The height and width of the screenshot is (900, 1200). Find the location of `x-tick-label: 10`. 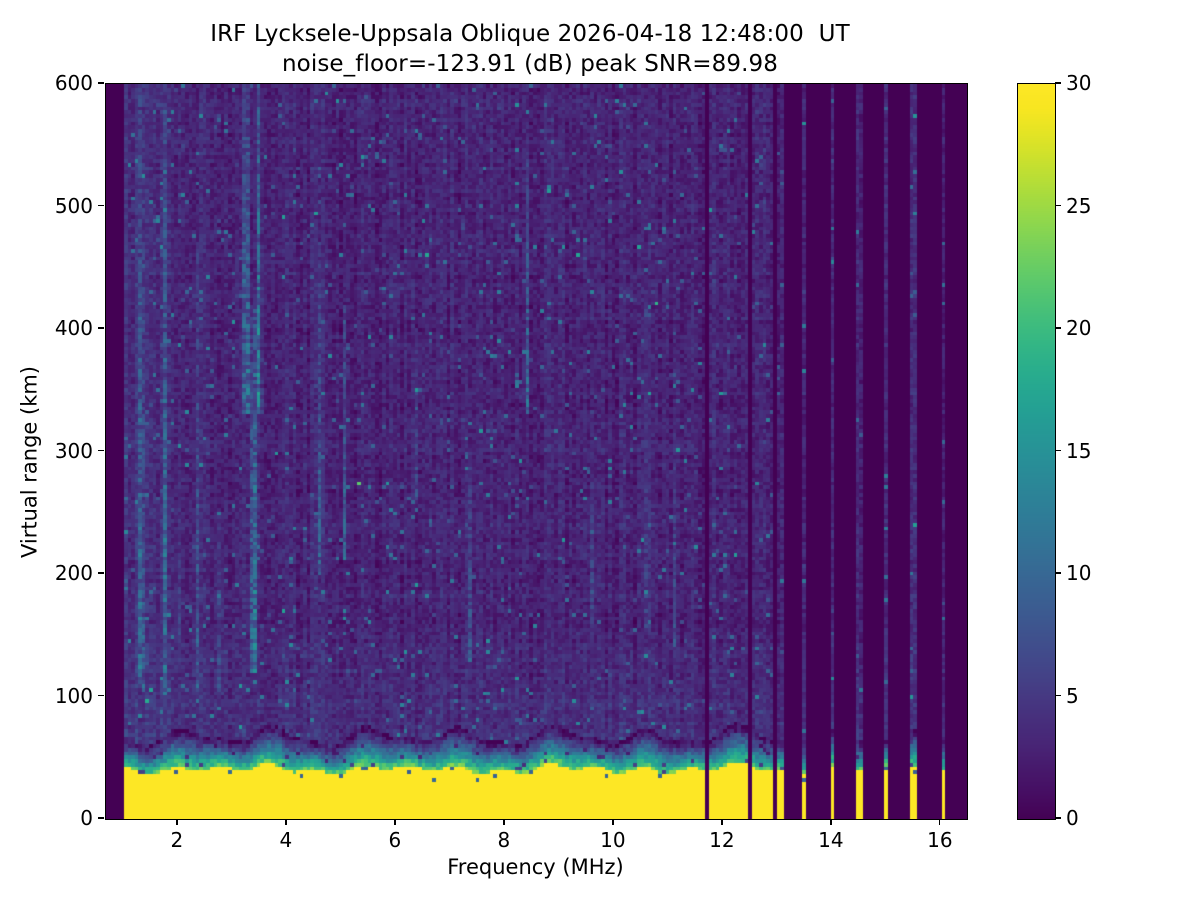

x-tick-label: 10 is located at coordinates (613, 840).